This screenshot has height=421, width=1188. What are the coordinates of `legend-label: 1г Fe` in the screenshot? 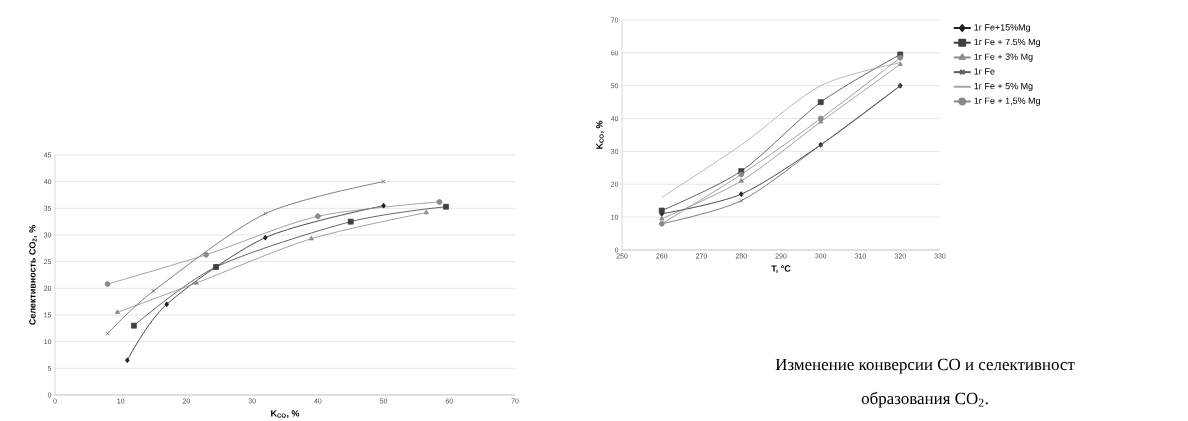 It's located at (984, 71).